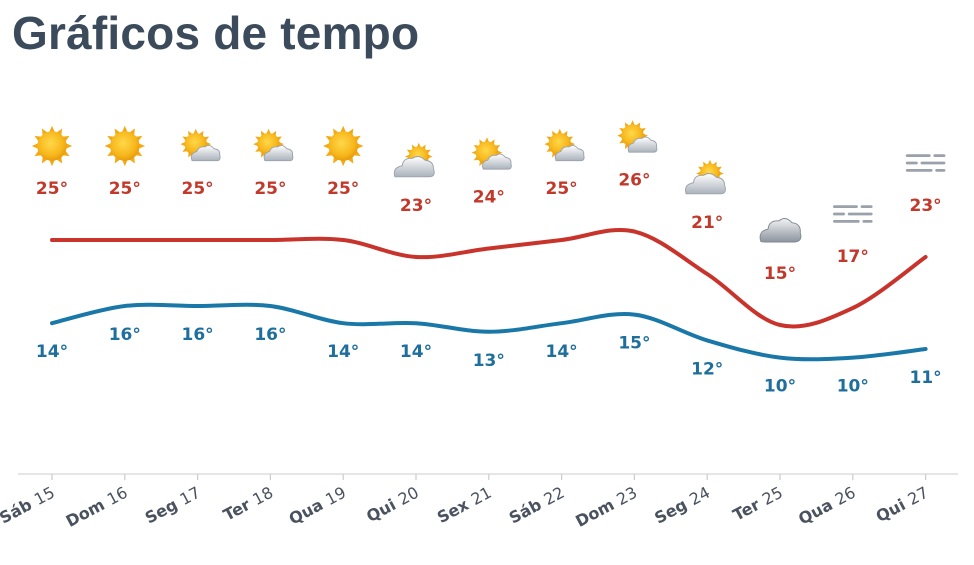  Describe the element at coordinates (97, 507) in the screenshot. I see `x-tick-label: Dom 16` at that location.